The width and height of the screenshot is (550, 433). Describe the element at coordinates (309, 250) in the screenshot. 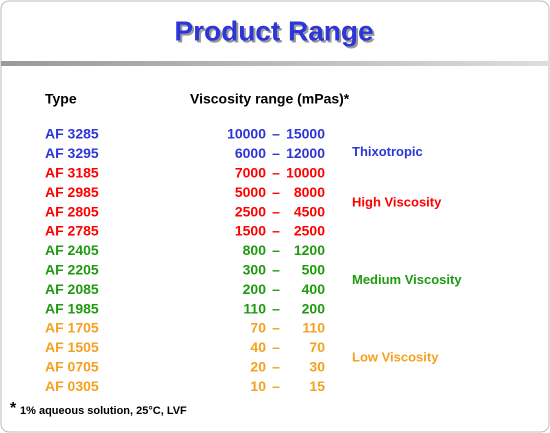

I see `viscosity-high: 1200` at that location.